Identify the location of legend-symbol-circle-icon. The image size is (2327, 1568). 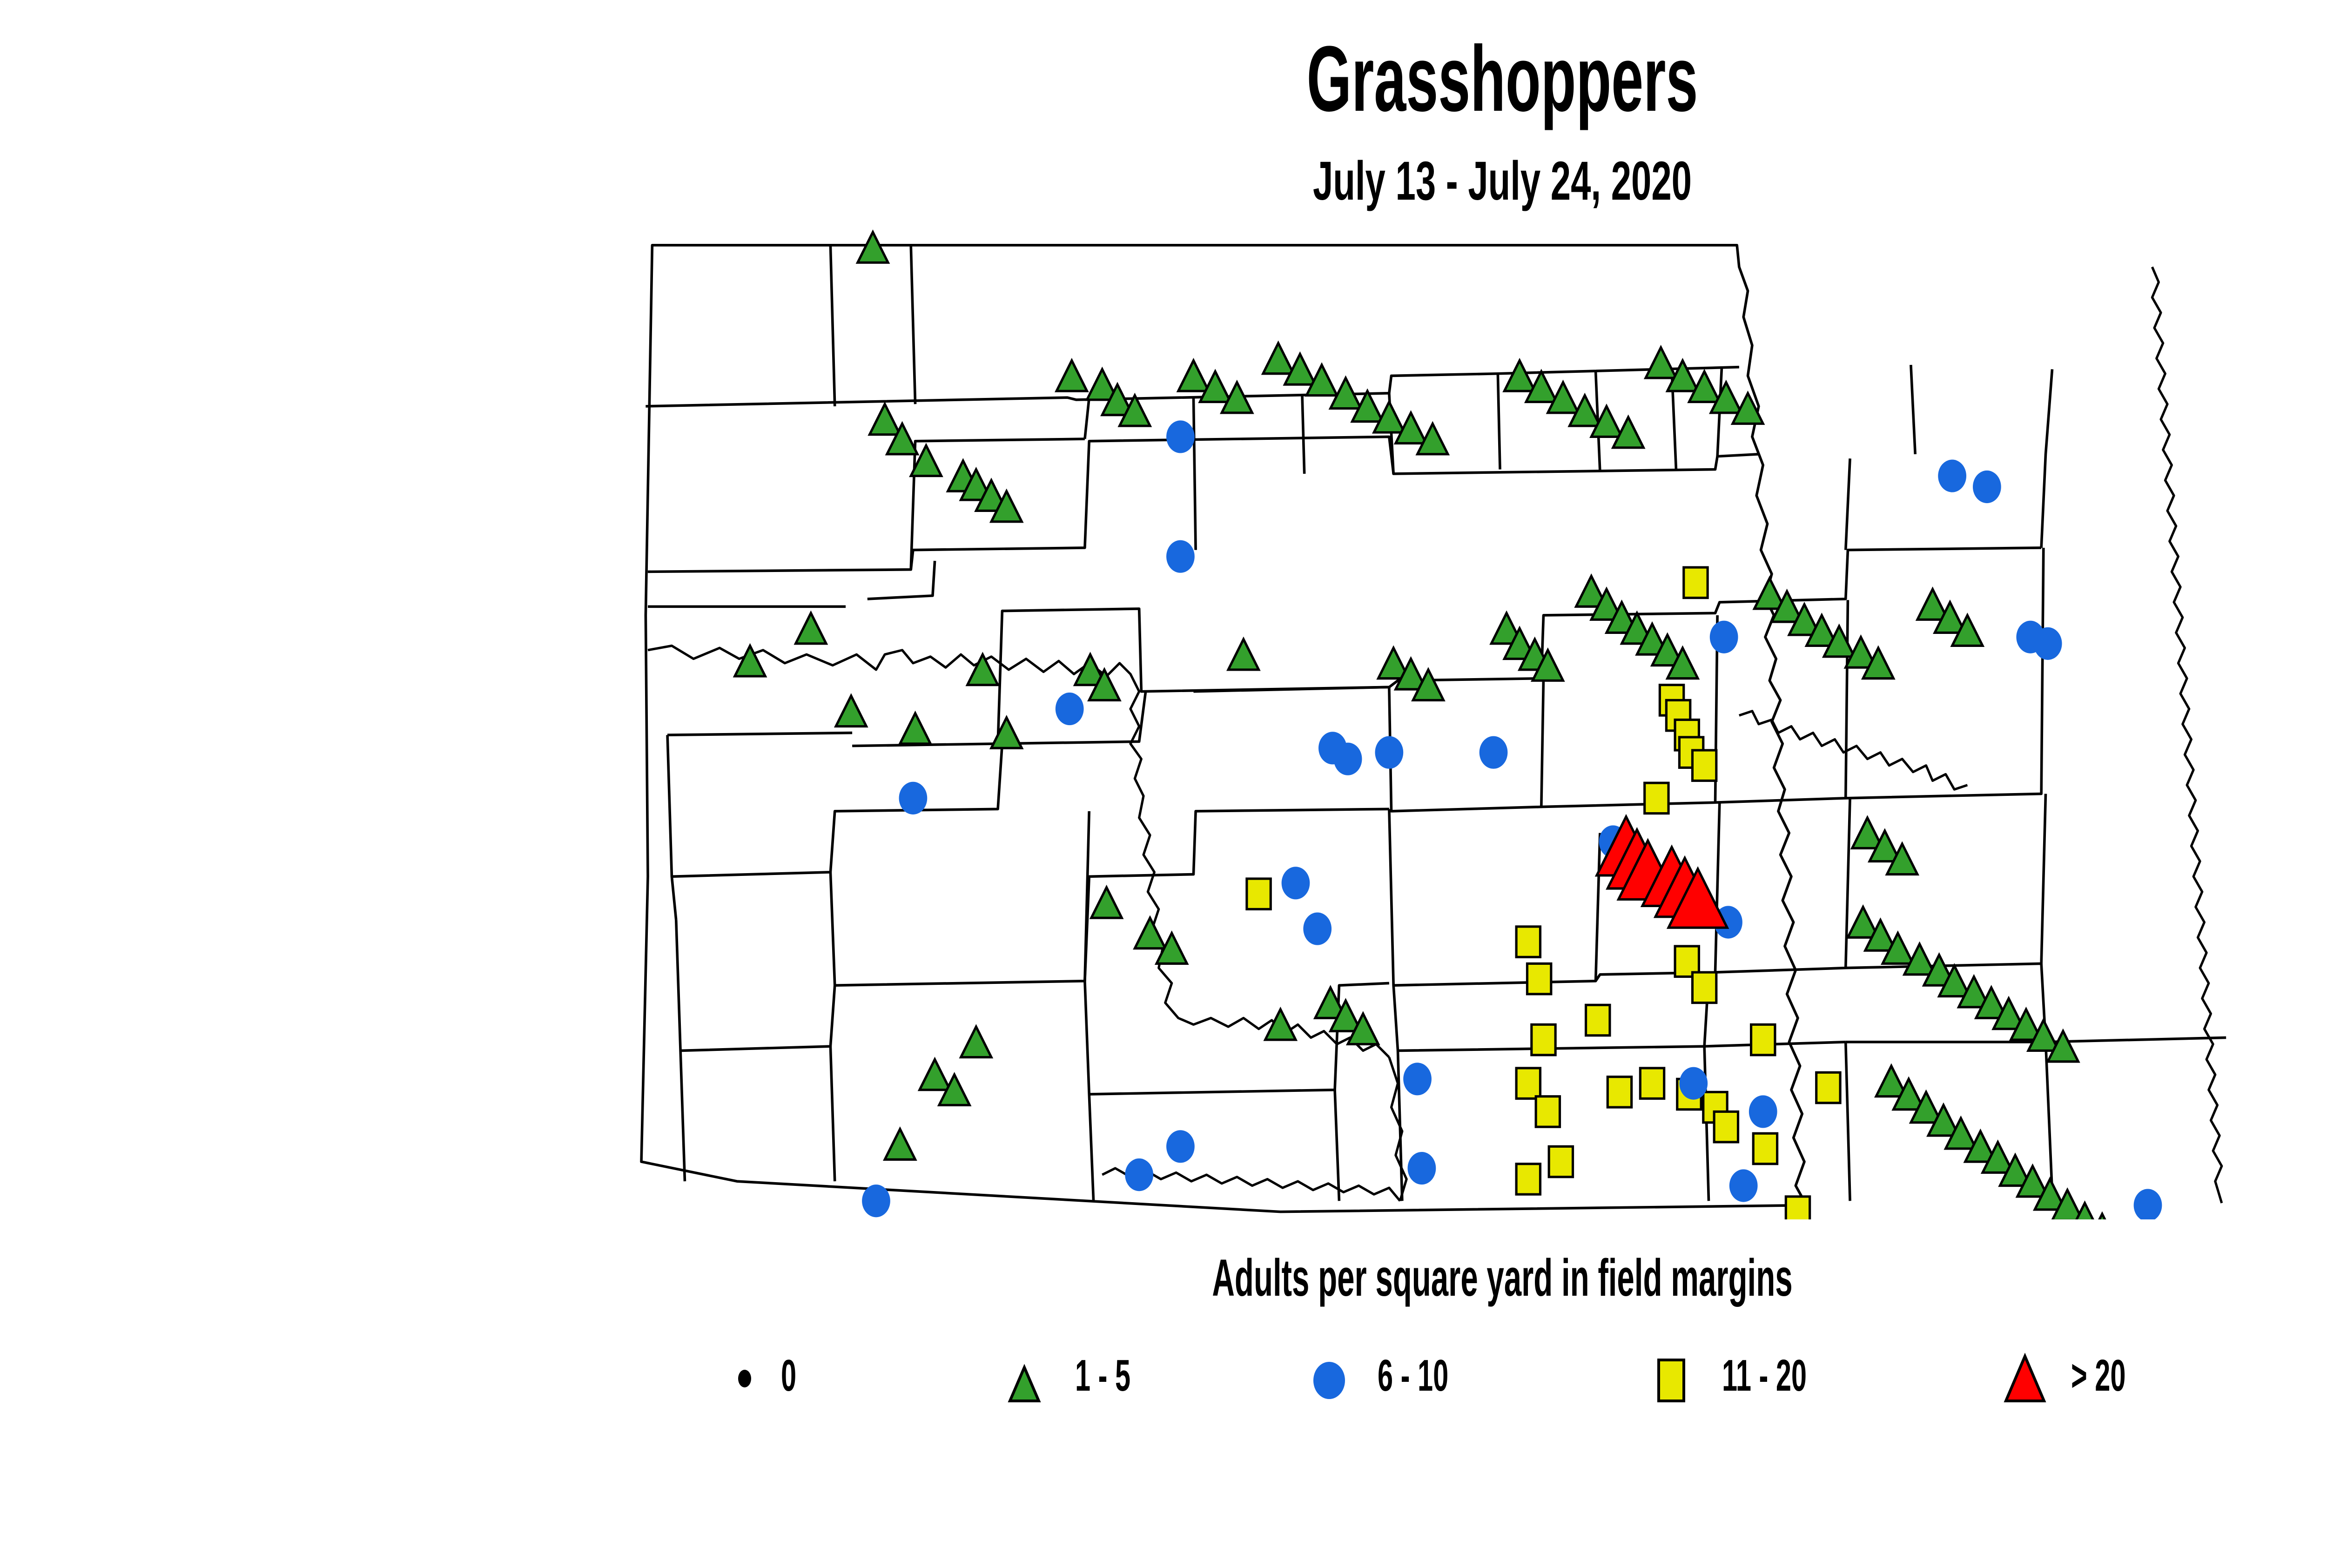
(1329, 1380).